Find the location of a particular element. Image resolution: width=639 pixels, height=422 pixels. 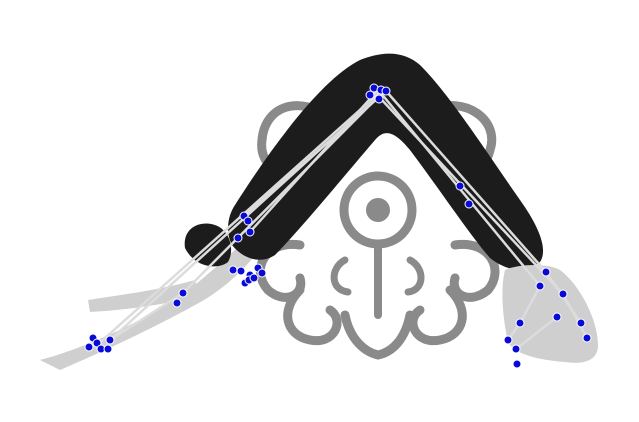

ornament-lower-left is located at coordinates (312, 315).